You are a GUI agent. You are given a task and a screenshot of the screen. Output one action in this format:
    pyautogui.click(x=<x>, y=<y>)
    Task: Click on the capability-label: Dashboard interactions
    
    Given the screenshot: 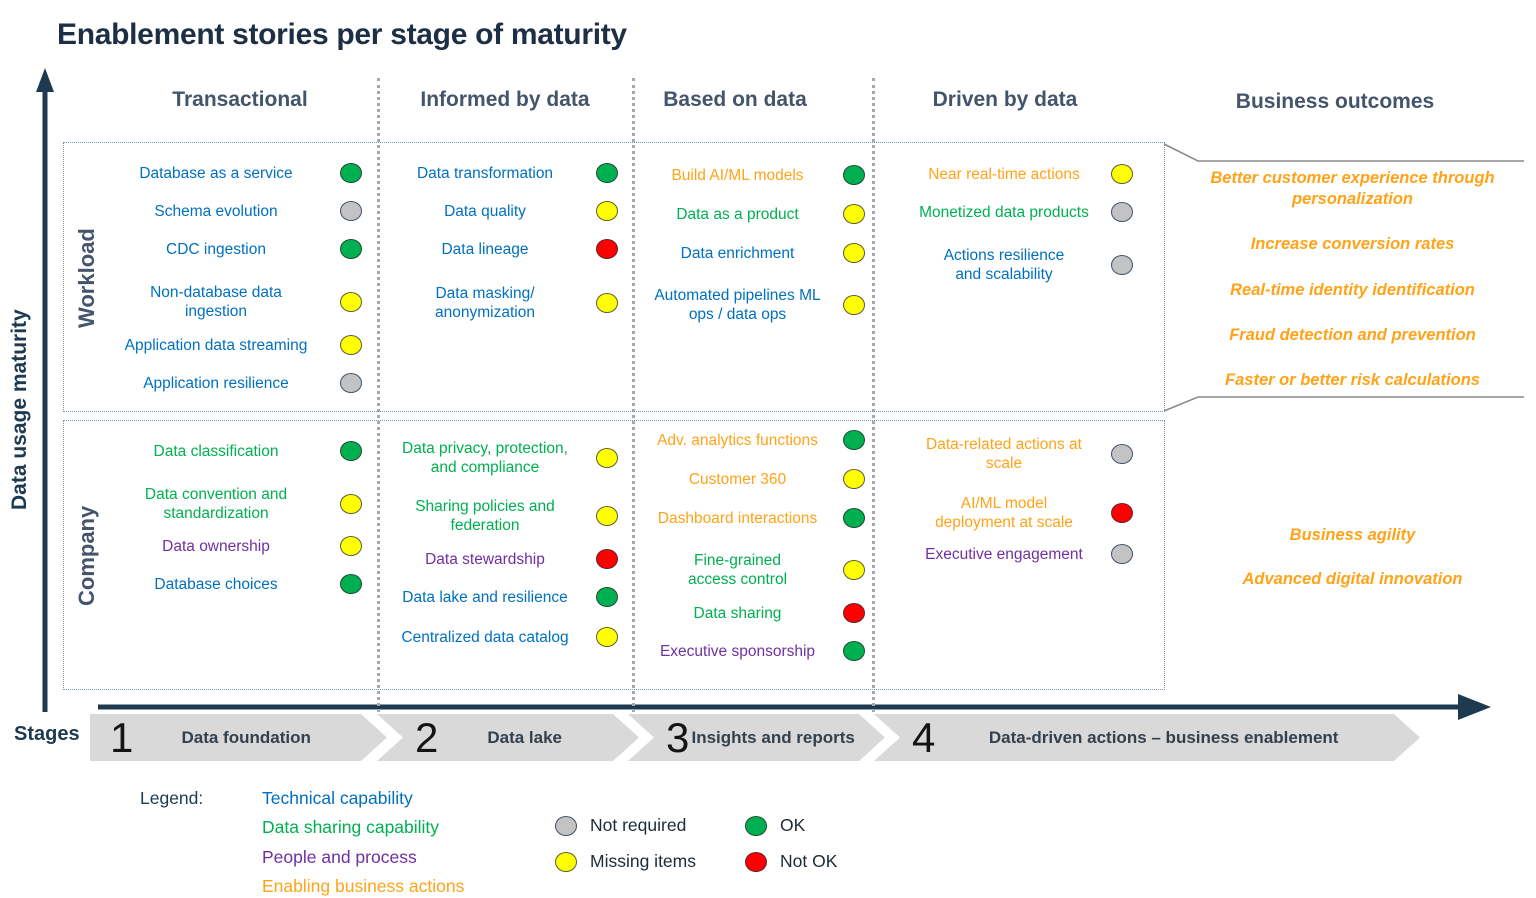 What is the action you would take?
    pyautogui.click(x=737, y=518)
    